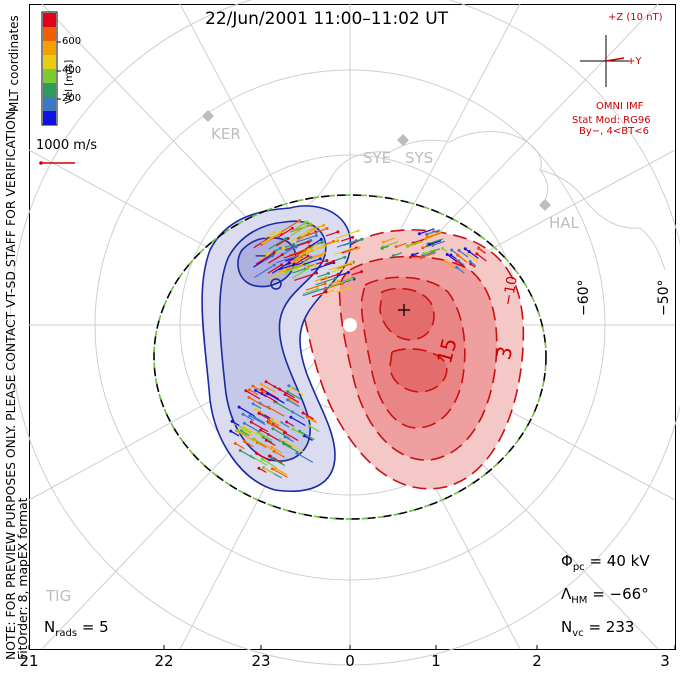  I want to click on stat-subscript: HM, so click(579, 600).